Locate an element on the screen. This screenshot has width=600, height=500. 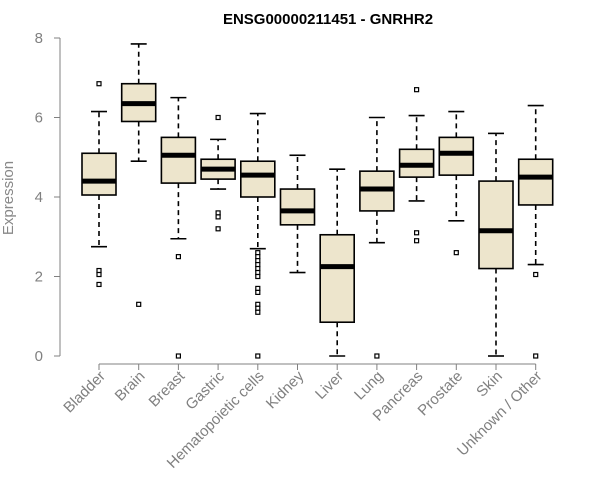
box-lung is located at coordinates (377, 237).